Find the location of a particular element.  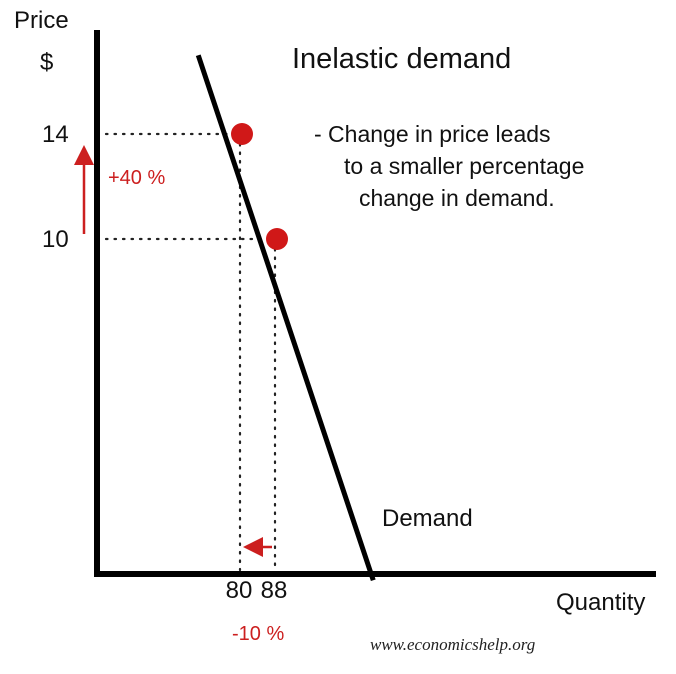

annotation-line-2: to a smaller percentage is located at coordinates (464, 166).